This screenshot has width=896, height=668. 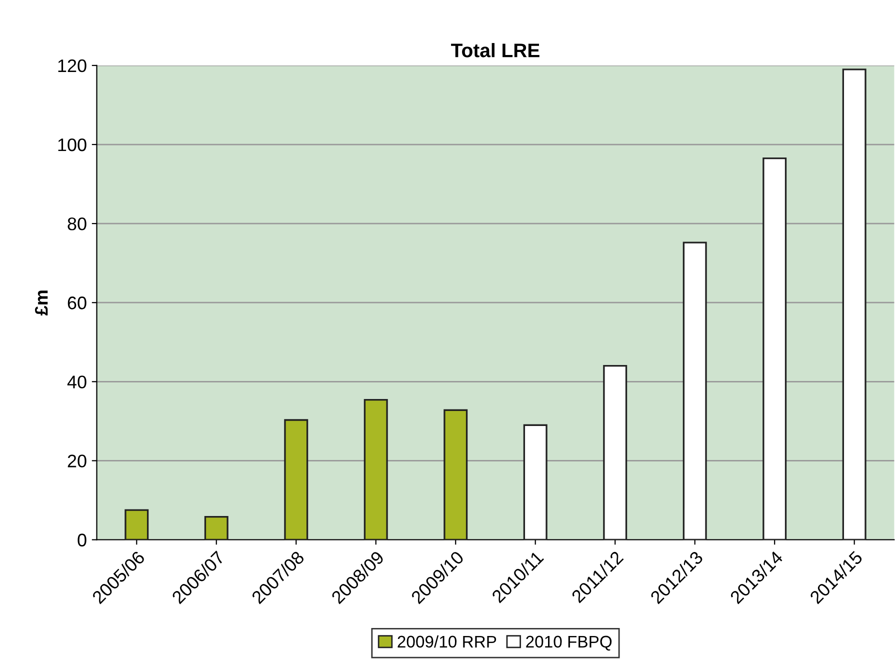 I want to click on y-tick-label: 60, so click(x=77, y=303).